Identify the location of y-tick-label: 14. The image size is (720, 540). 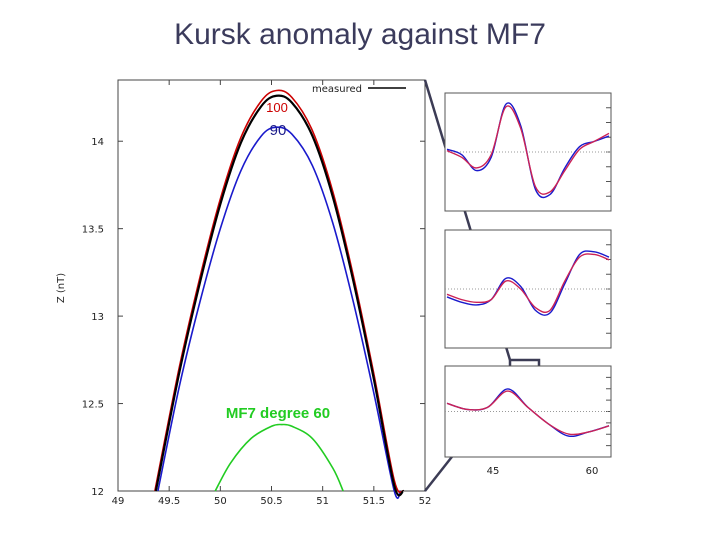
(97, 142).